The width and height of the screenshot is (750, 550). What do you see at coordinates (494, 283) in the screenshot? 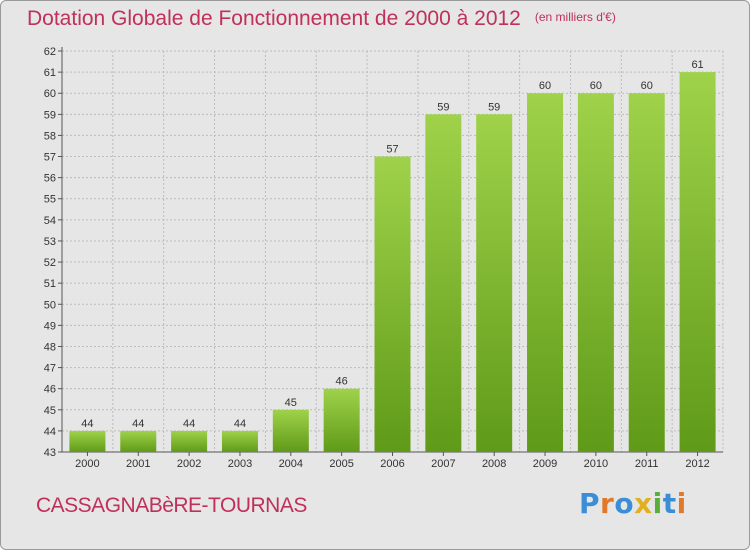
I see `bar-2008` at bounding box center [494, 283].